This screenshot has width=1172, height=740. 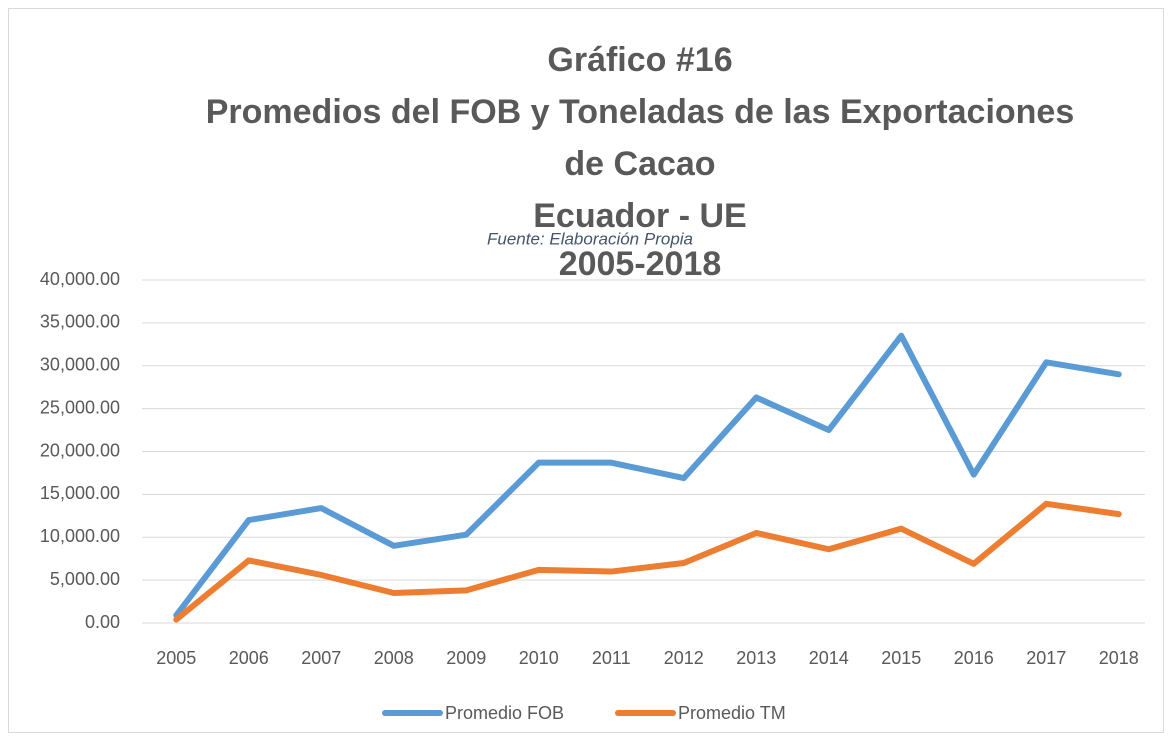 What do you see at coordinates (504, 713) in the screenshot?
I see `legend-label: Promedio FOB` at bounding box center [504, 713].